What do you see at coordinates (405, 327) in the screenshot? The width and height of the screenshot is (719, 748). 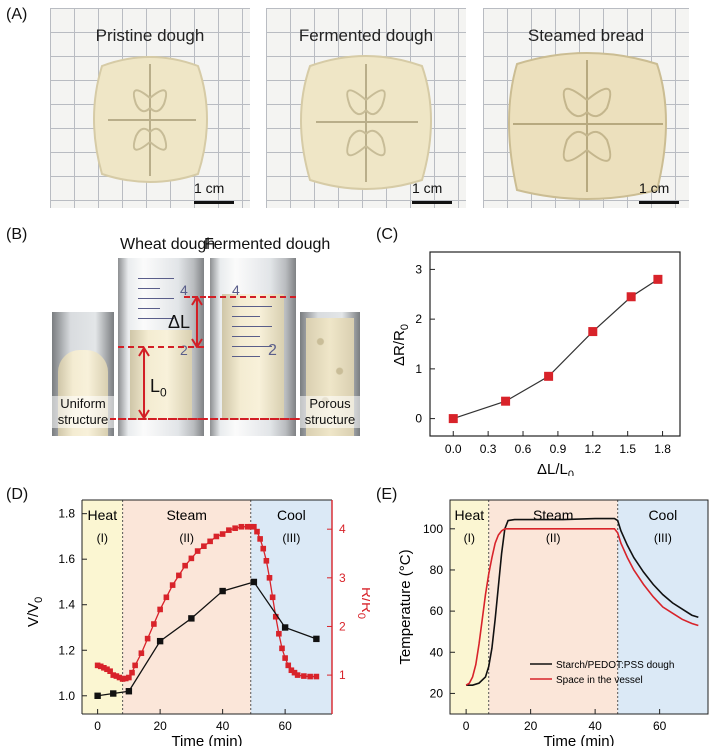 I see `y-axis-label-subscript: 0` at bounding box center [405, 327].